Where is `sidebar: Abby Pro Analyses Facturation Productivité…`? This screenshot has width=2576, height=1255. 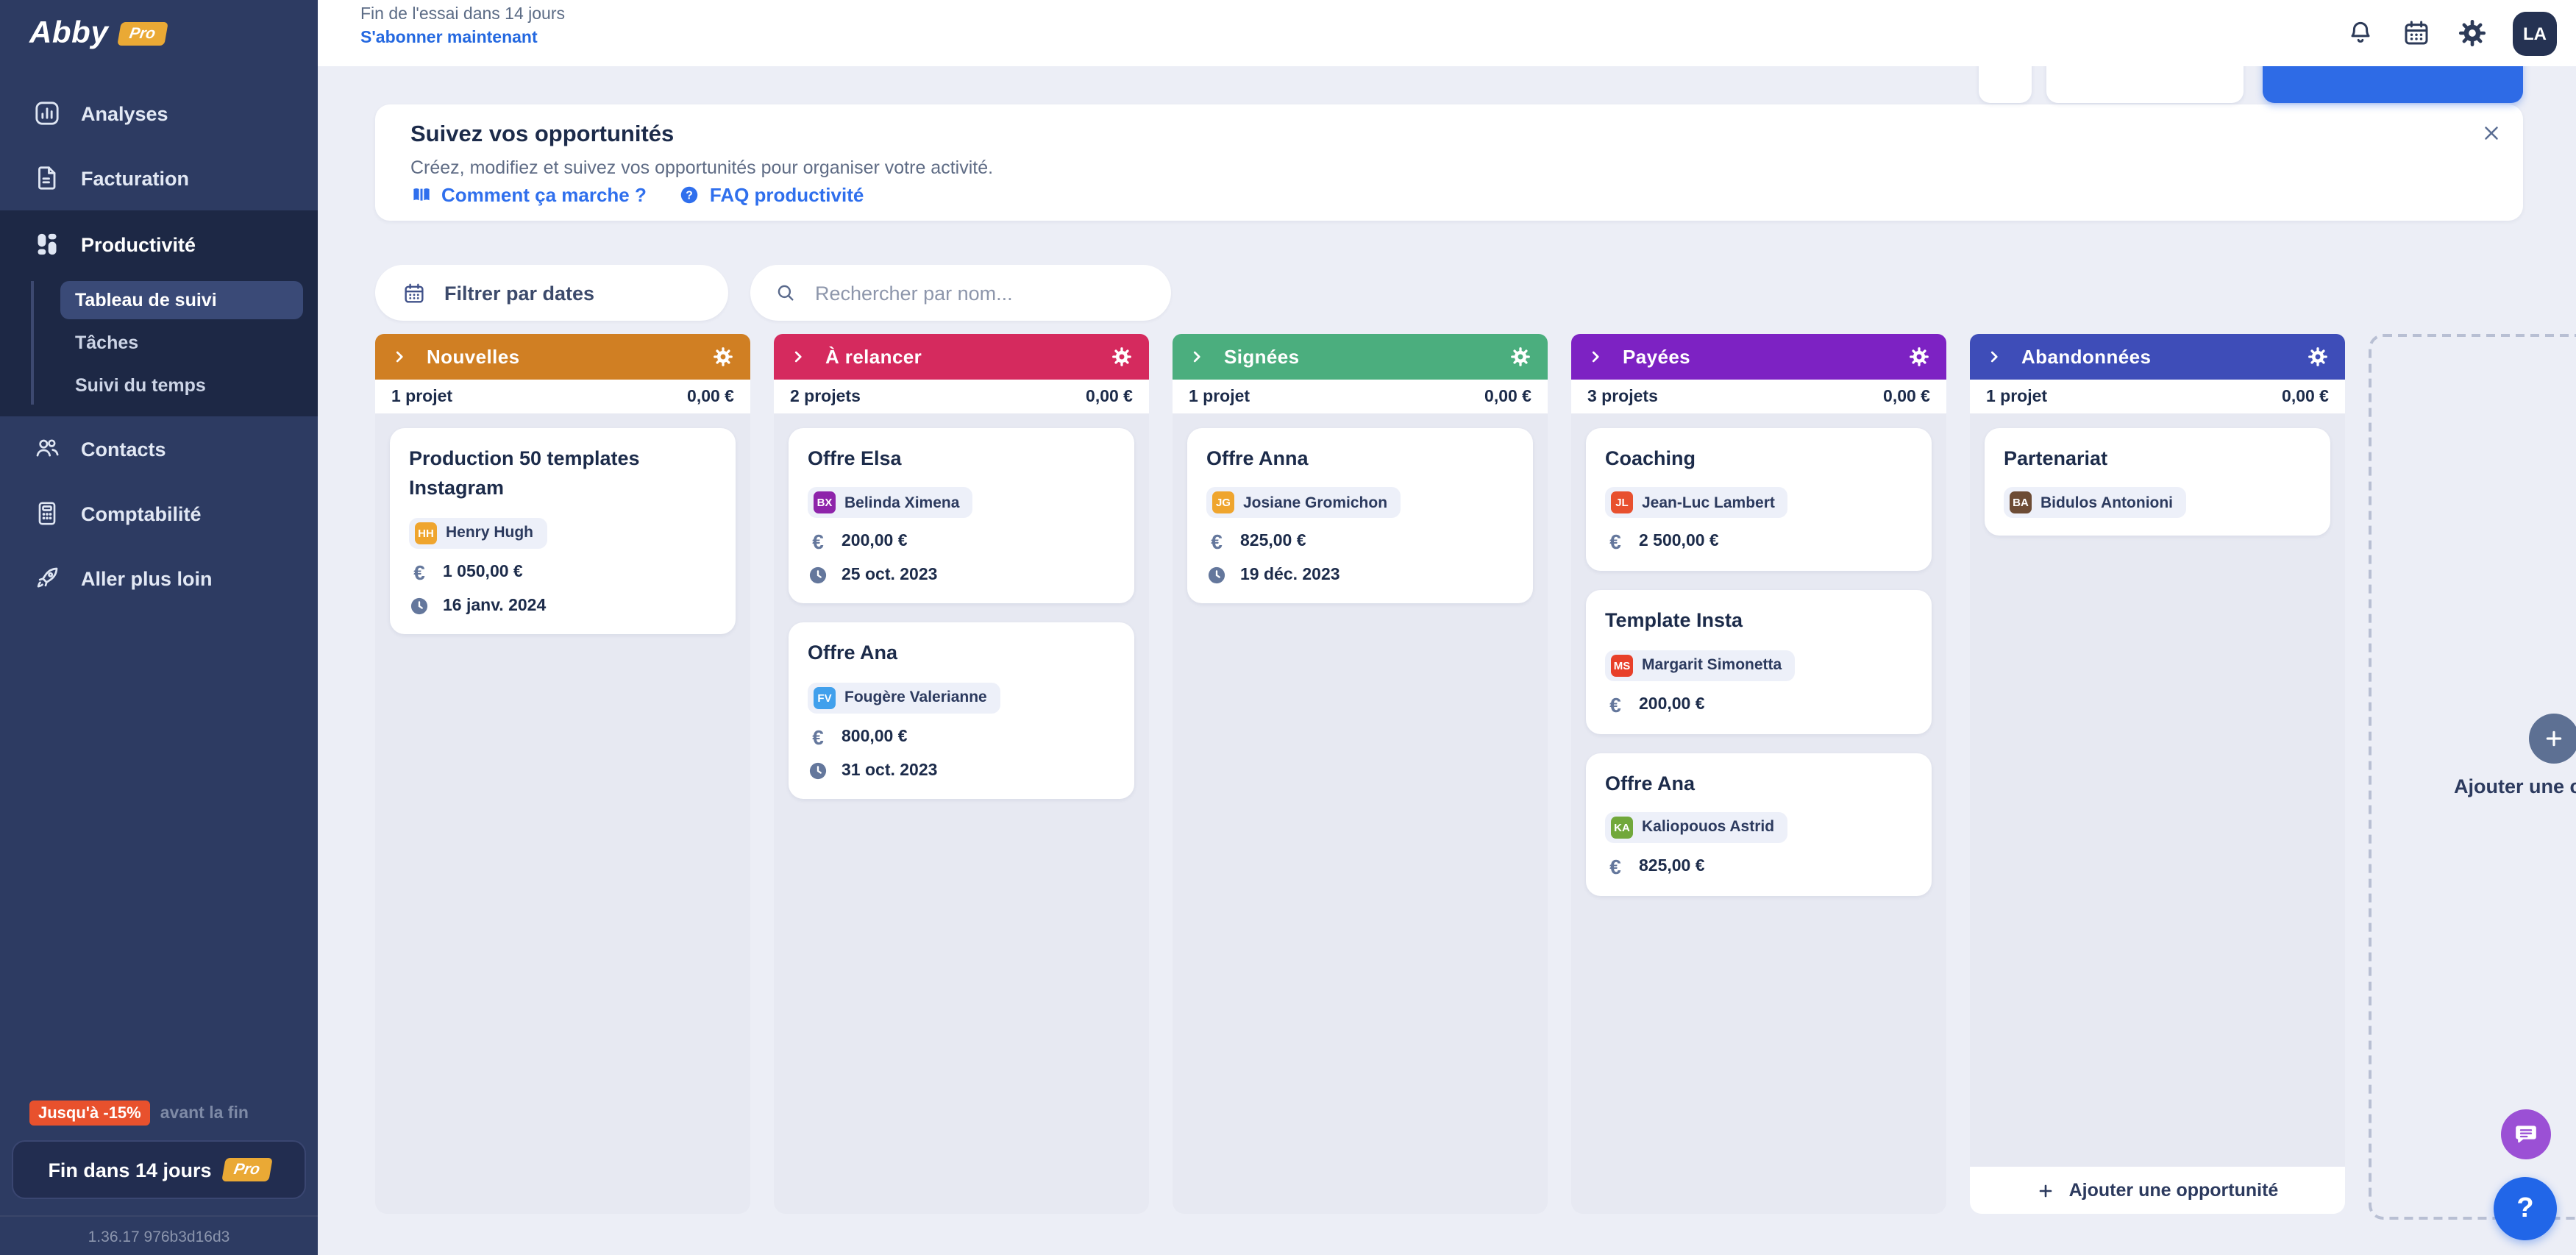 sidebar: Abby Pro Analyses Facturation Productivité… is located at coordinates (159, 627).